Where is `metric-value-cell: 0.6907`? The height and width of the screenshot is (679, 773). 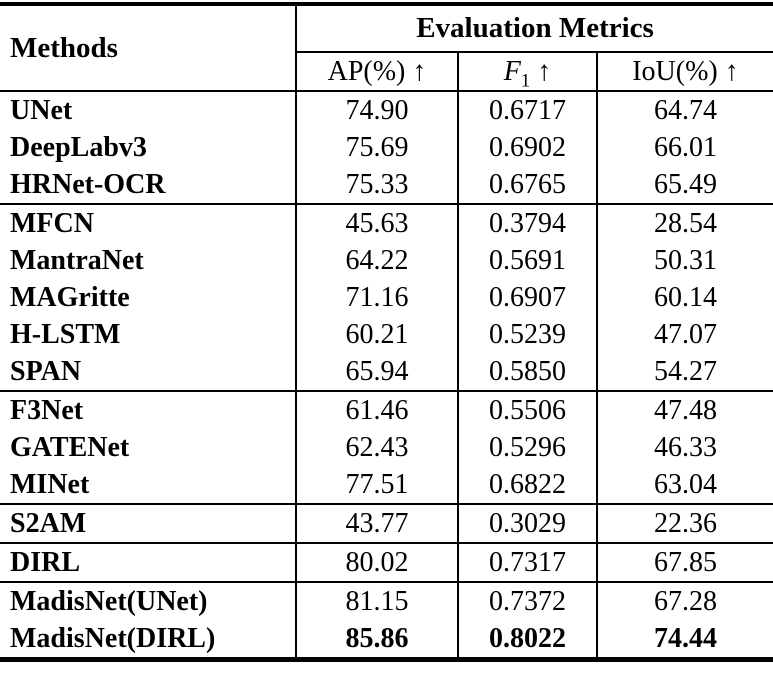 metric-value-cell: 0.6907 is located at coordinates (527, 297).